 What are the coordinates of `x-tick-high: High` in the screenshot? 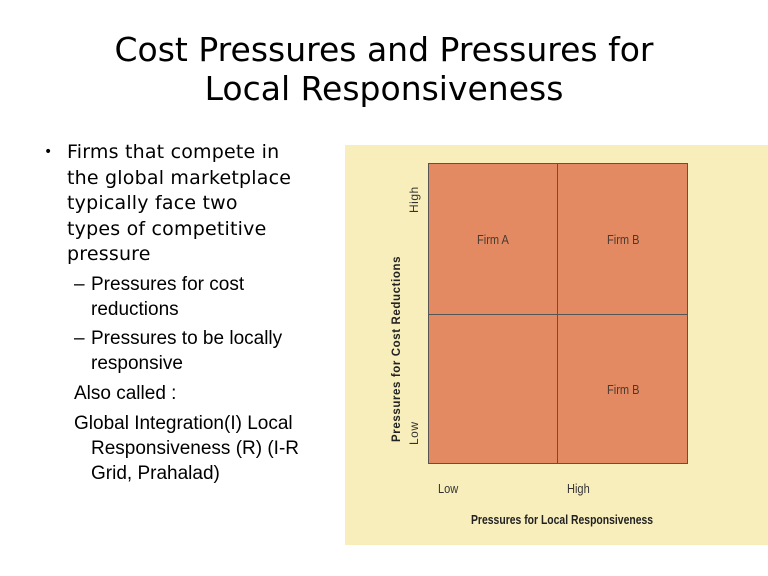 It's located at (578, 488).